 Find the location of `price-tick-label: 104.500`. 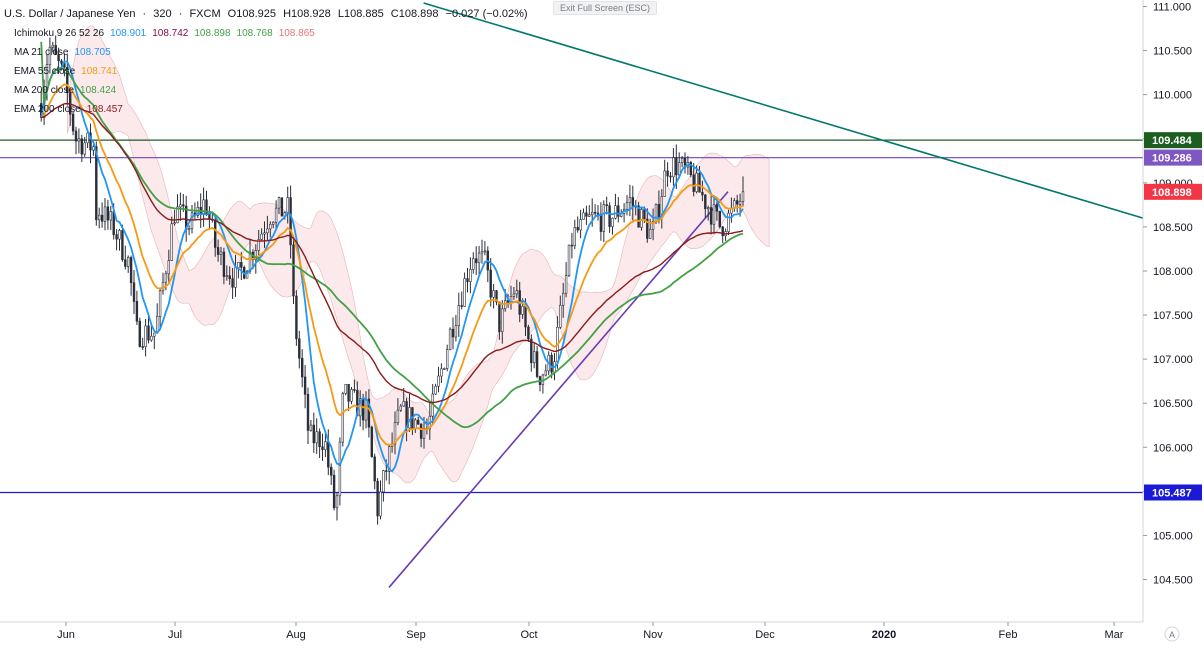

price-tick-label: 104.500 is located at coordinates (1173, 580).